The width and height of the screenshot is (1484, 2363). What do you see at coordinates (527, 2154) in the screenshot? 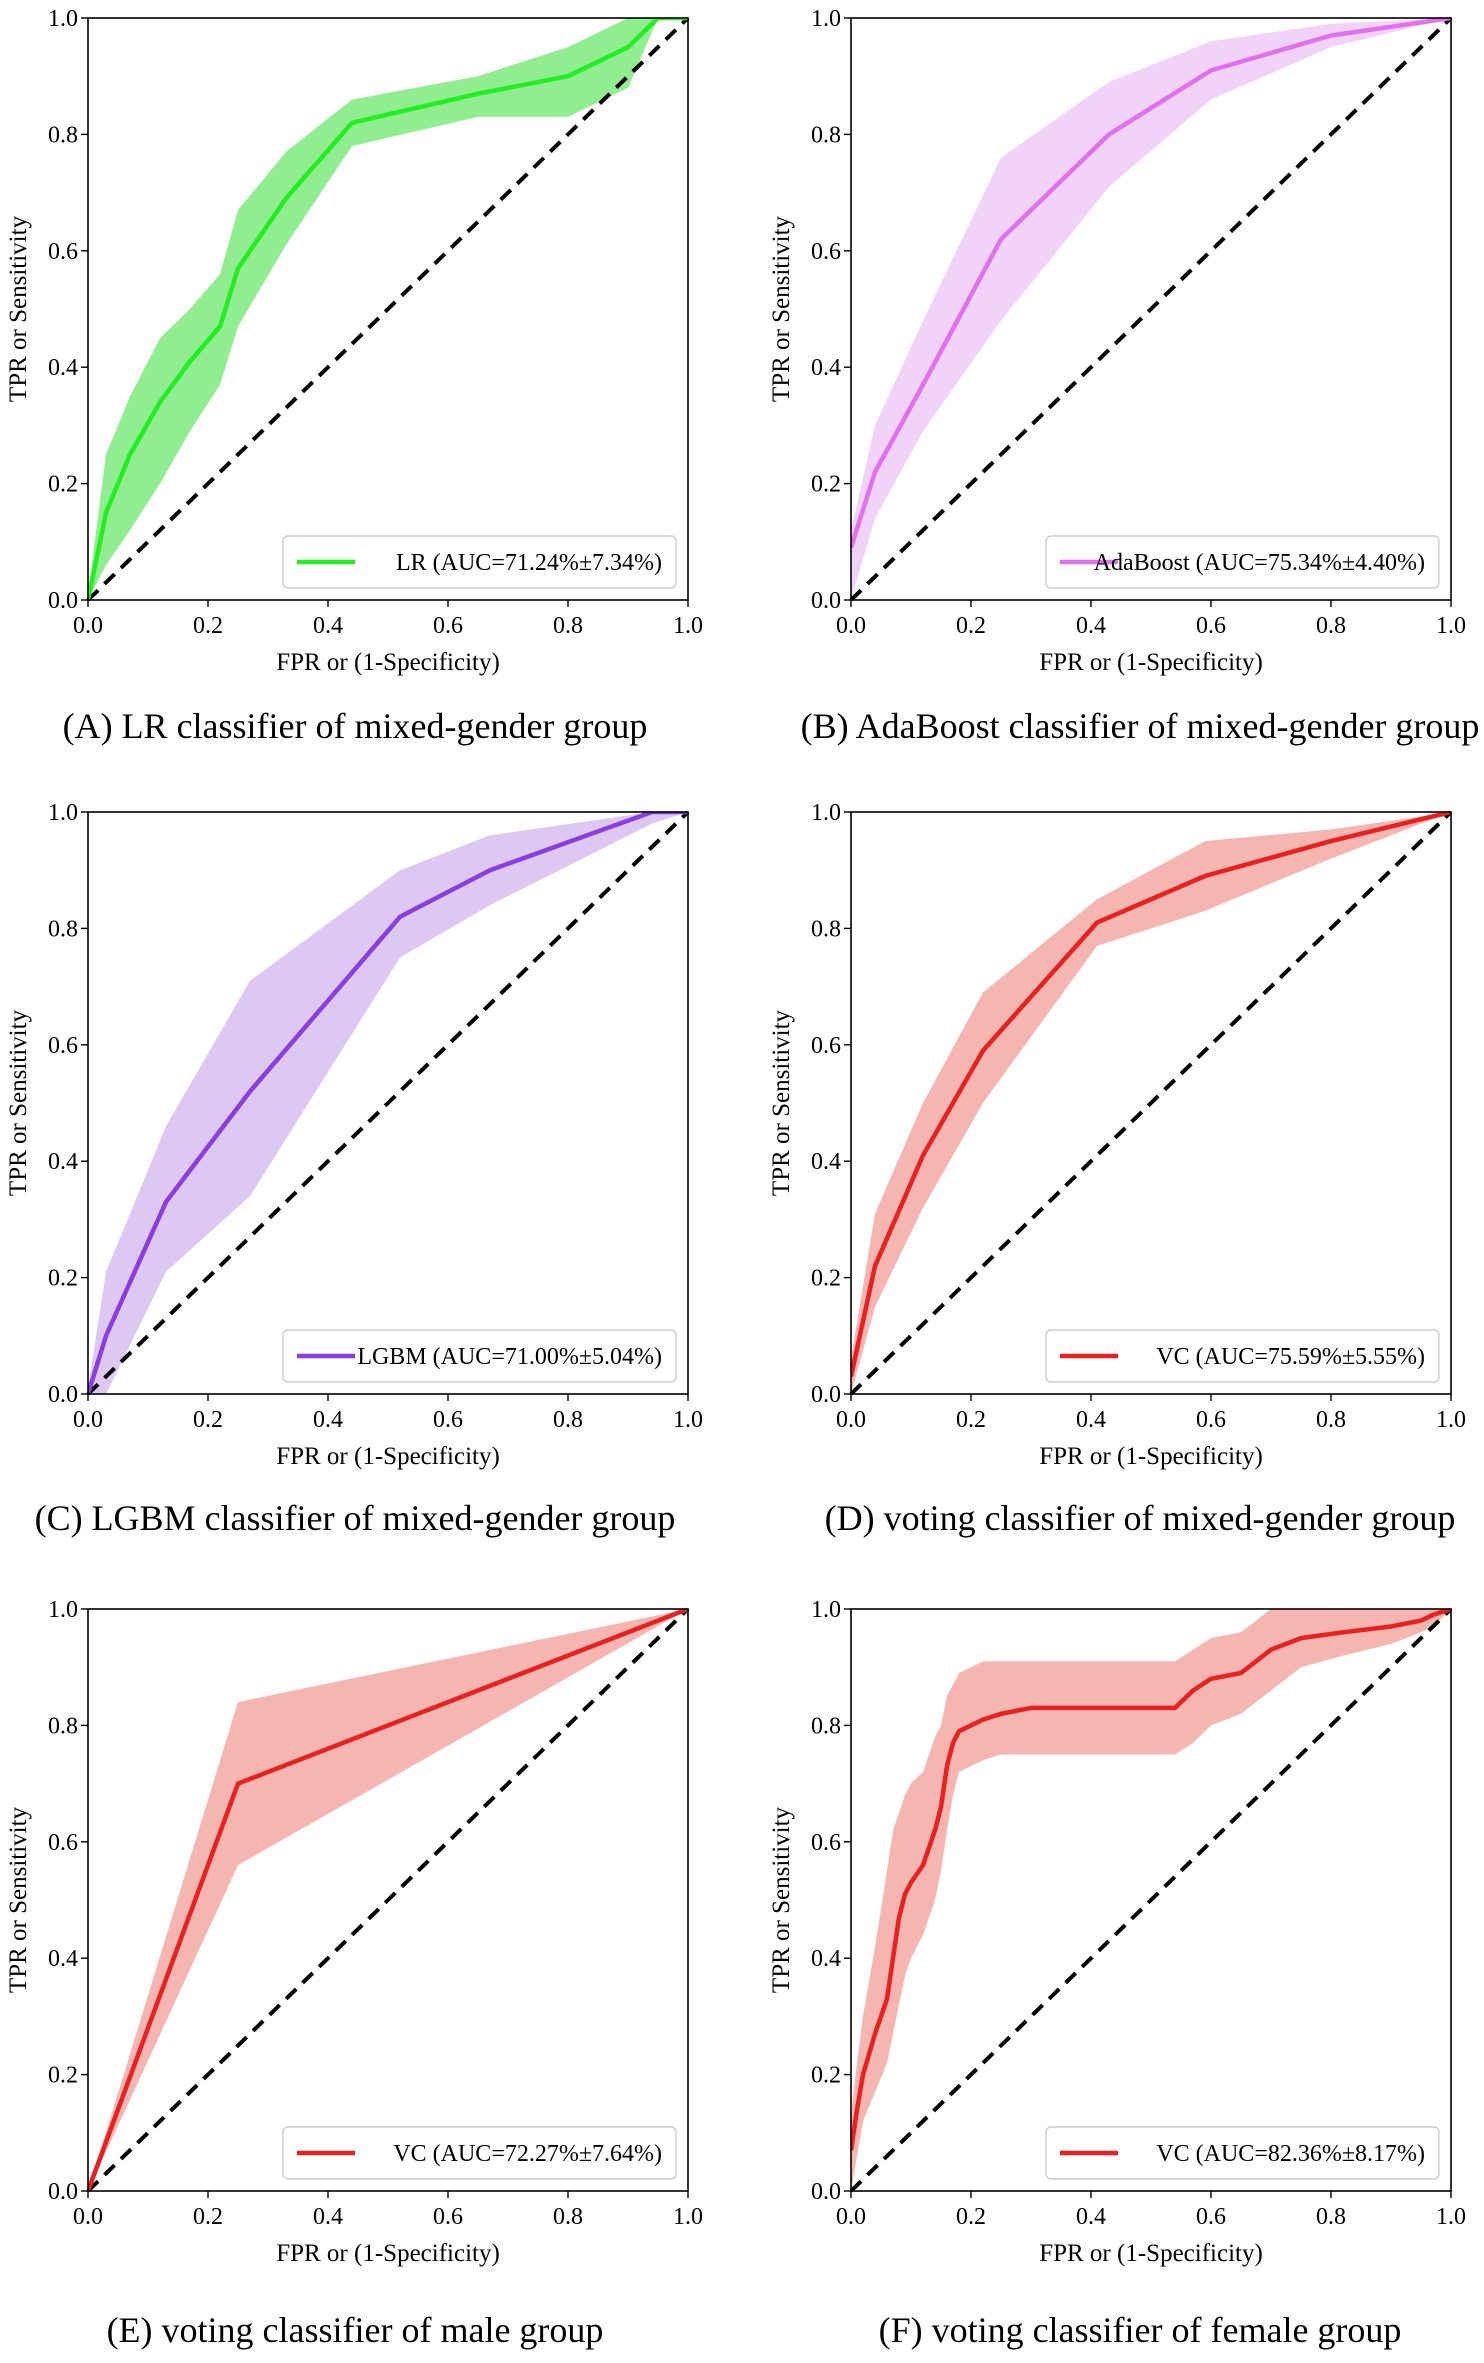
I see `legend-label: VC (AUC=72.27%±7.64%)` at bounding box center [527, 2154].